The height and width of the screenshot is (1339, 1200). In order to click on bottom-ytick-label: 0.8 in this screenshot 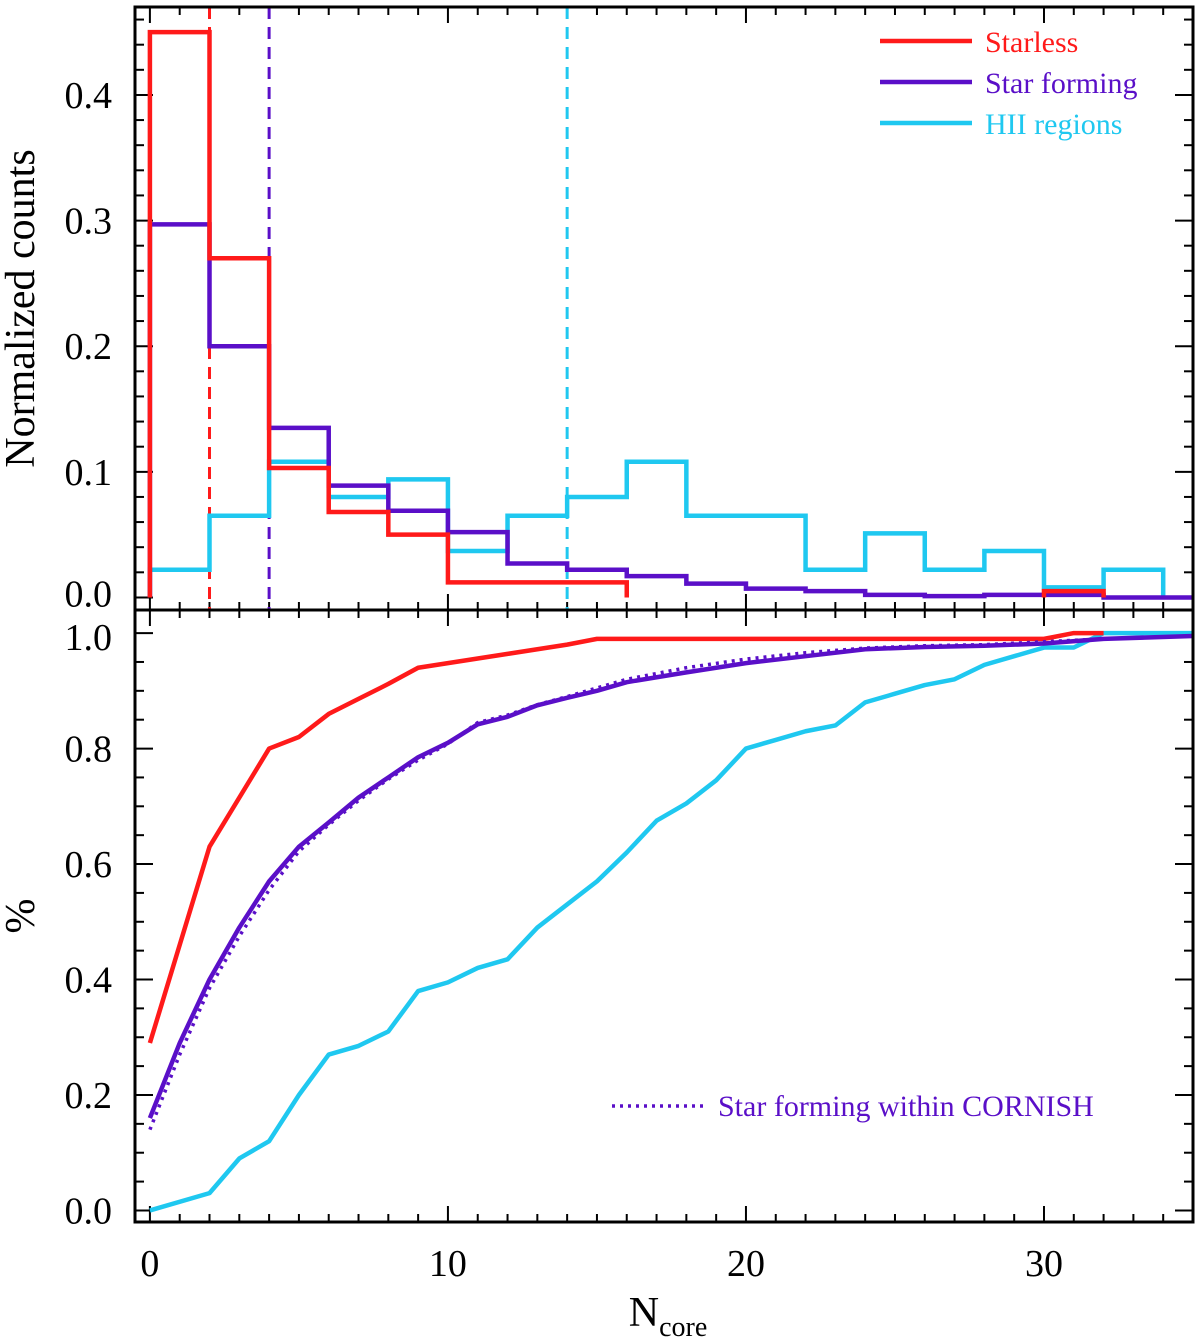, I will do `click(89, 750)`.